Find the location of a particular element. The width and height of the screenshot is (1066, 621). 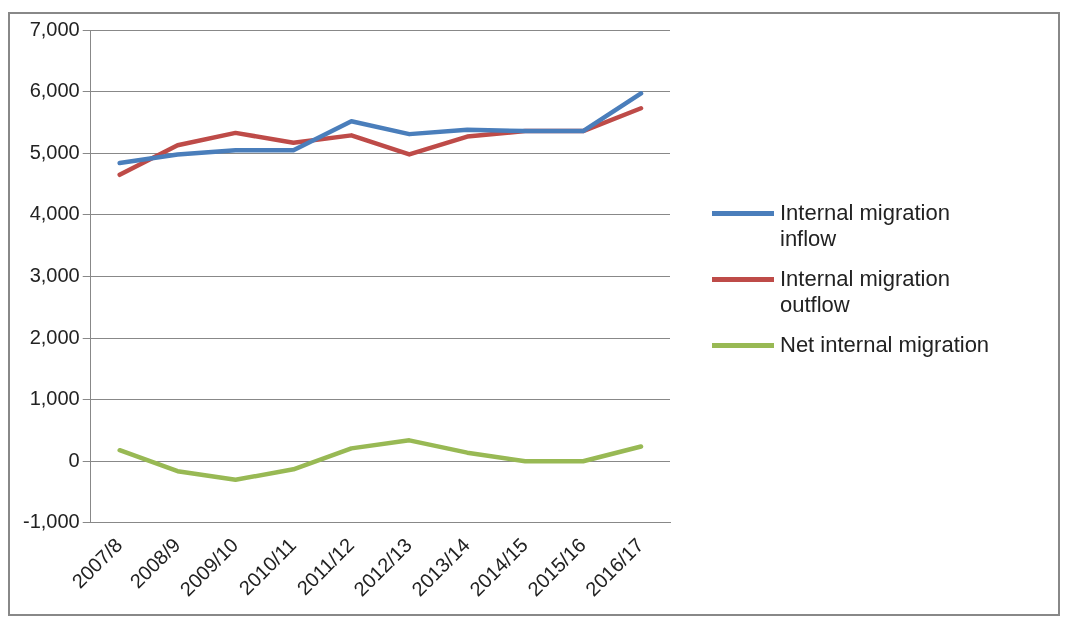

y-tick-label: -1,000 is located at coordinates (51, 521).